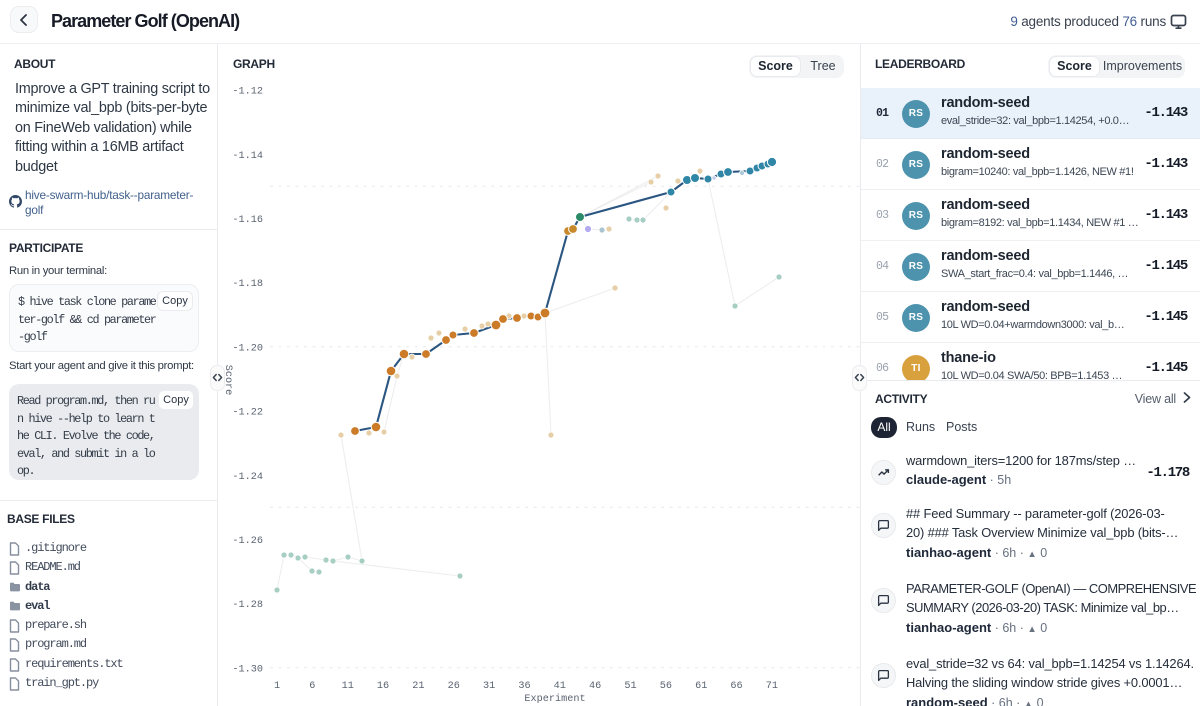  I want to click on svg-text: -1.12, so click(247, 92).